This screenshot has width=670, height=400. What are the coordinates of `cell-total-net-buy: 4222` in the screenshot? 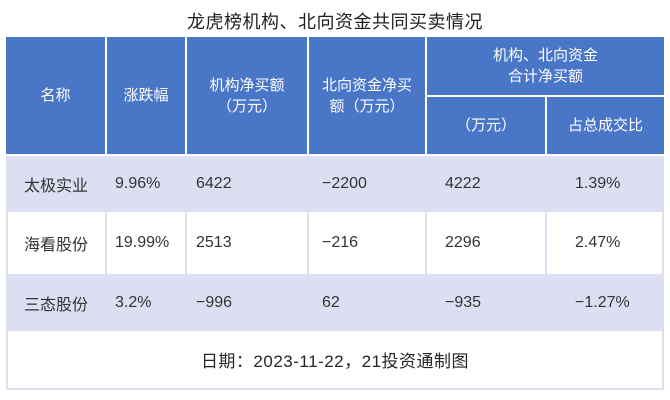 It's located at (487, 184).